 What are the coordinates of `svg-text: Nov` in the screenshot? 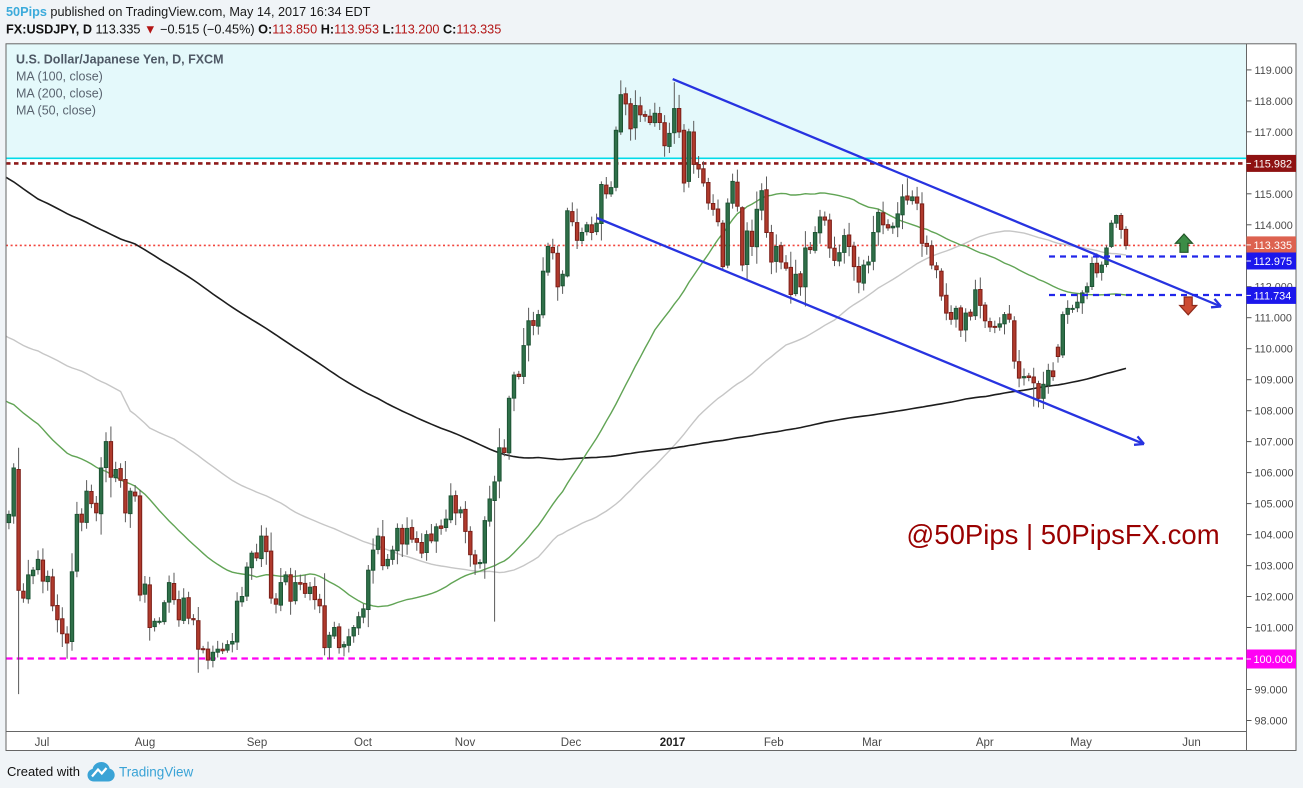 It's located at (465, 743).